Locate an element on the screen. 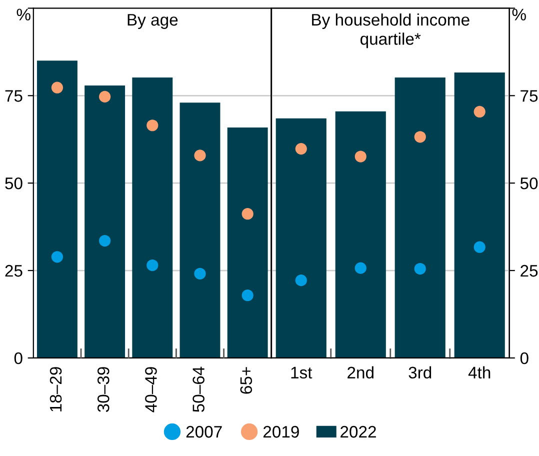 The image size is (539, 456). y-tick-label: 0 is located at coordinates (18, 358).